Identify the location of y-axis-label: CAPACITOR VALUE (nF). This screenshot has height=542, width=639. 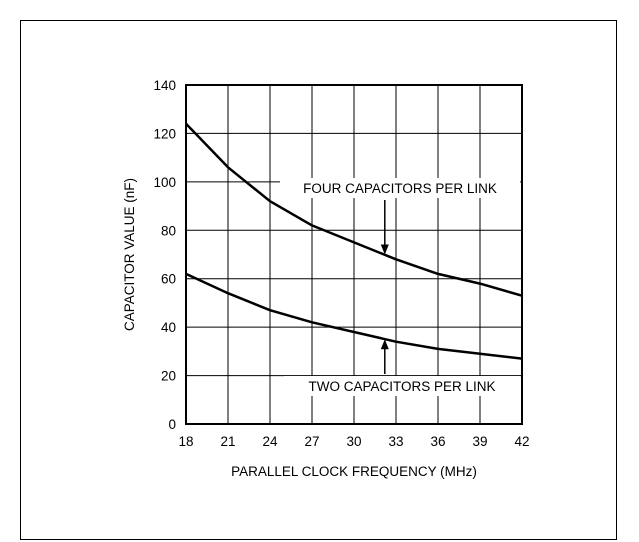
(129, 254).